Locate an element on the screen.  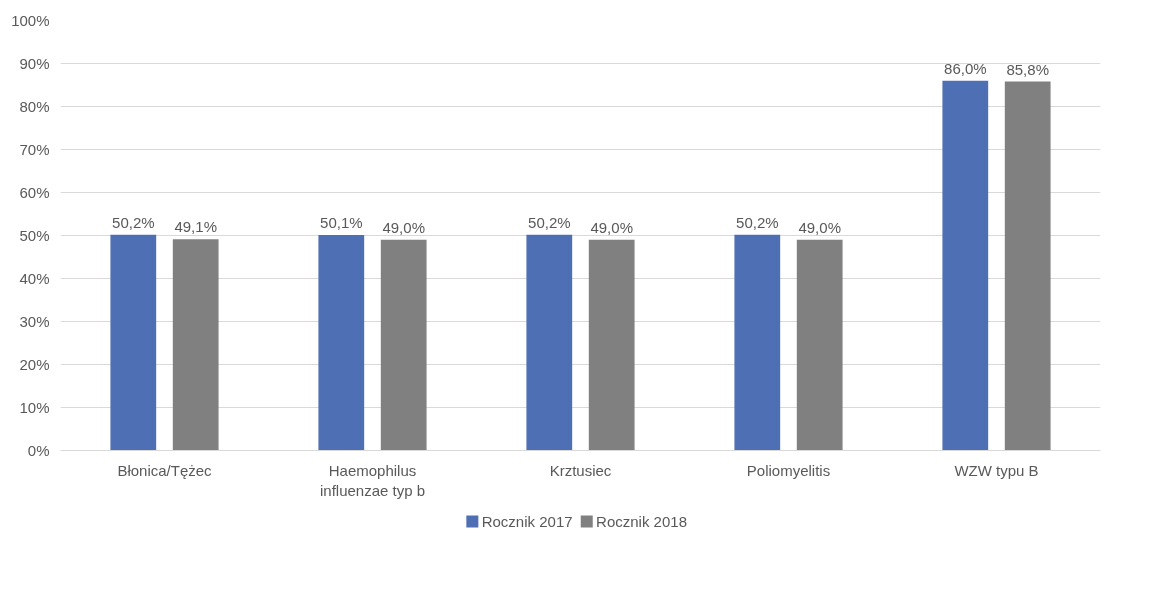
y-tick-label: 80% is located at coordinates (34, 106).